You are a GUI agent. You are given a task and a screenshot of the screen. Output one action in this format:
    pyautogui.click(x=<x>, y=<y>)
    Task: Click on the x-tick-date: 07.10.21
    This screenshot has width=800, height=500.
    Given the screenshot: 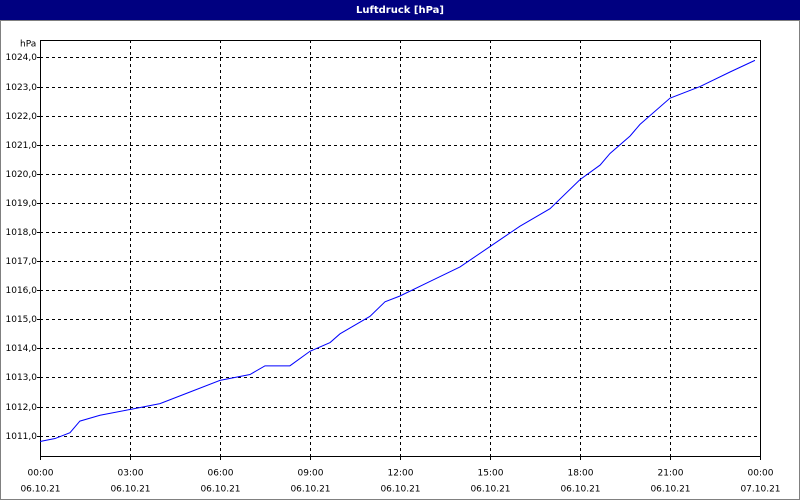 What is the action you would take?
    pyautogui.click(x=760, y=490)
    